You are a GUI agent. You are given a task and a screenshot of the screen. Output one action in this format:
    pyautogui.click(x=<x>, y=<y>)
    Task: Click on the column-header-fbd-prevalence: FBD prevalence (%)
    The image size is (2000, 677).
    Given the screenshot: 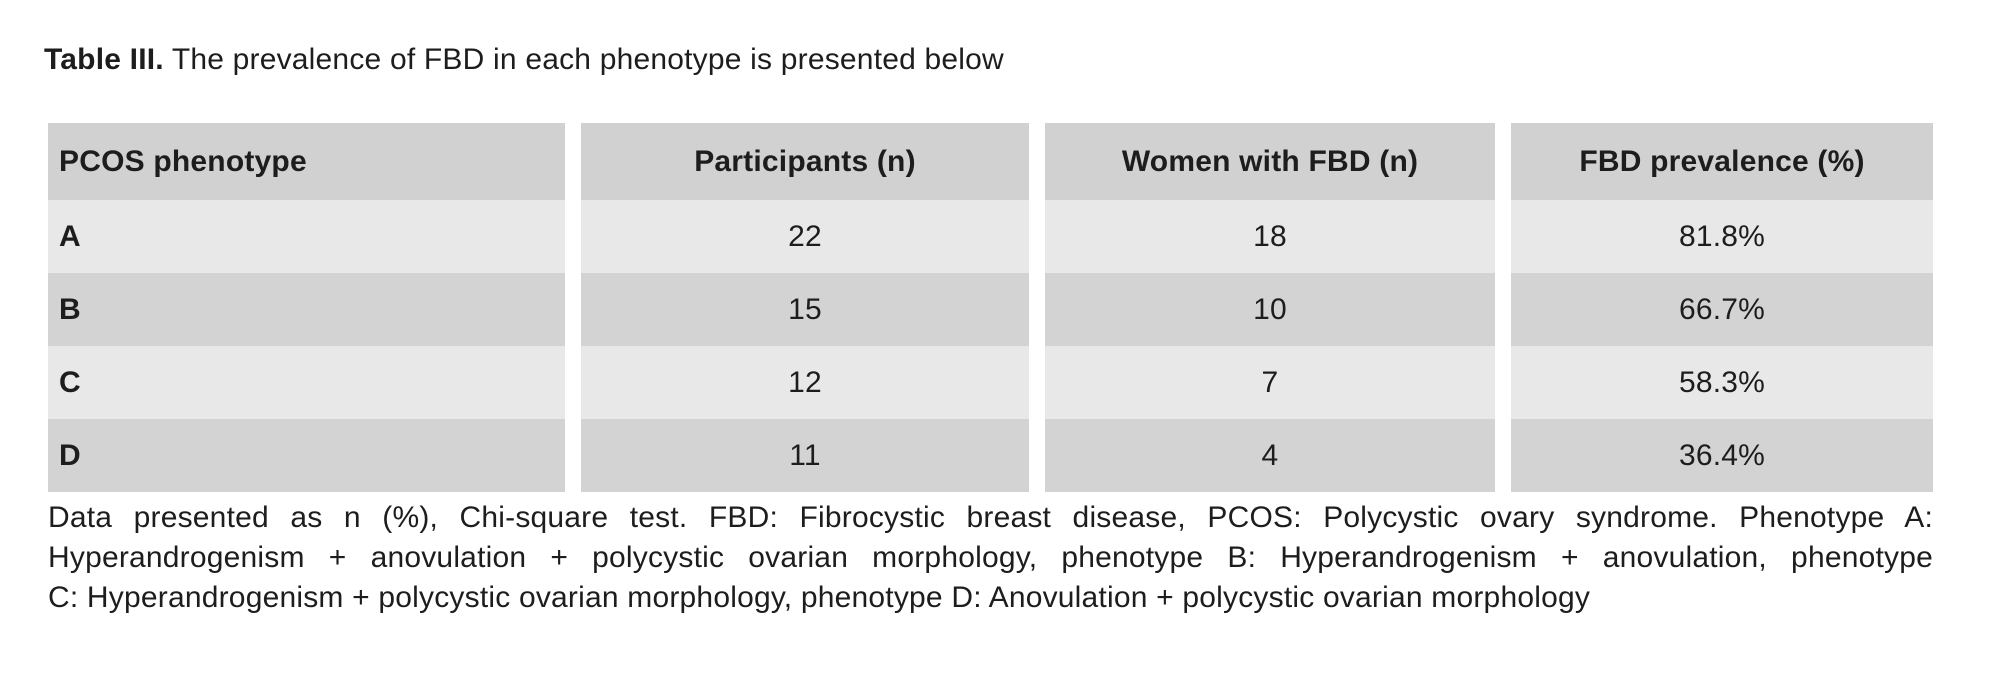 What is the action you would take?
    pyautogui.click(x=1722, y=161)
    